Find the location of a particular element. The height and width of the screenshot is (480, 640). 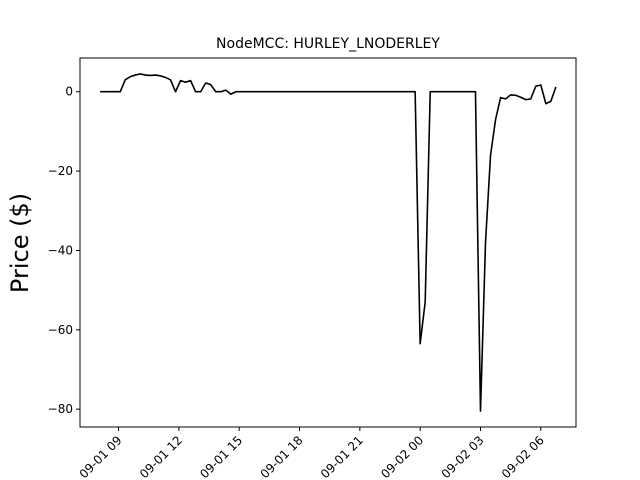

y-tick-label: −20 is located at coordinates (60, 171).